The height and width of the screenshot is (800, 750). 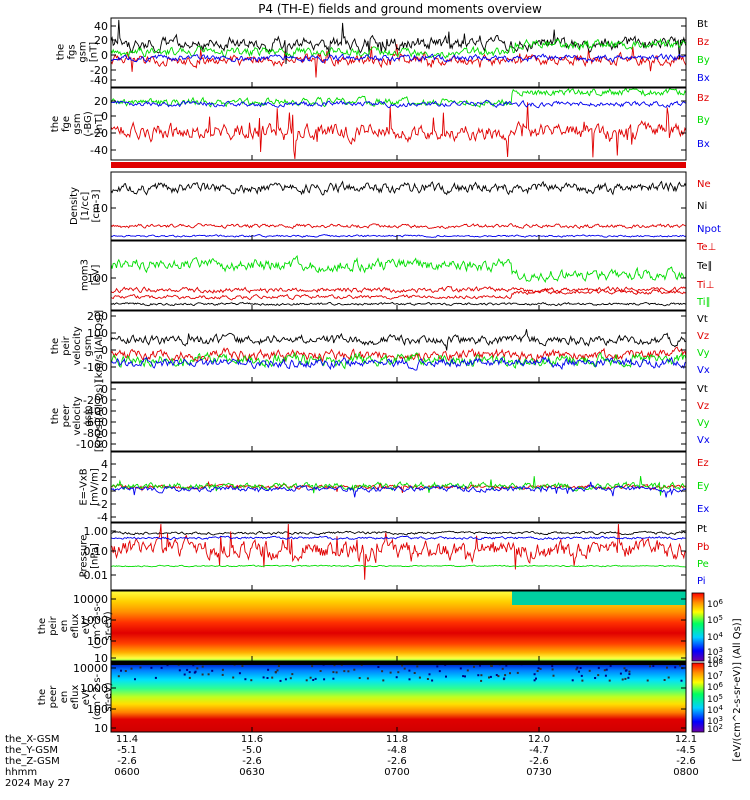 I want to click on peir_v-frame, so click(x=398, y=346).